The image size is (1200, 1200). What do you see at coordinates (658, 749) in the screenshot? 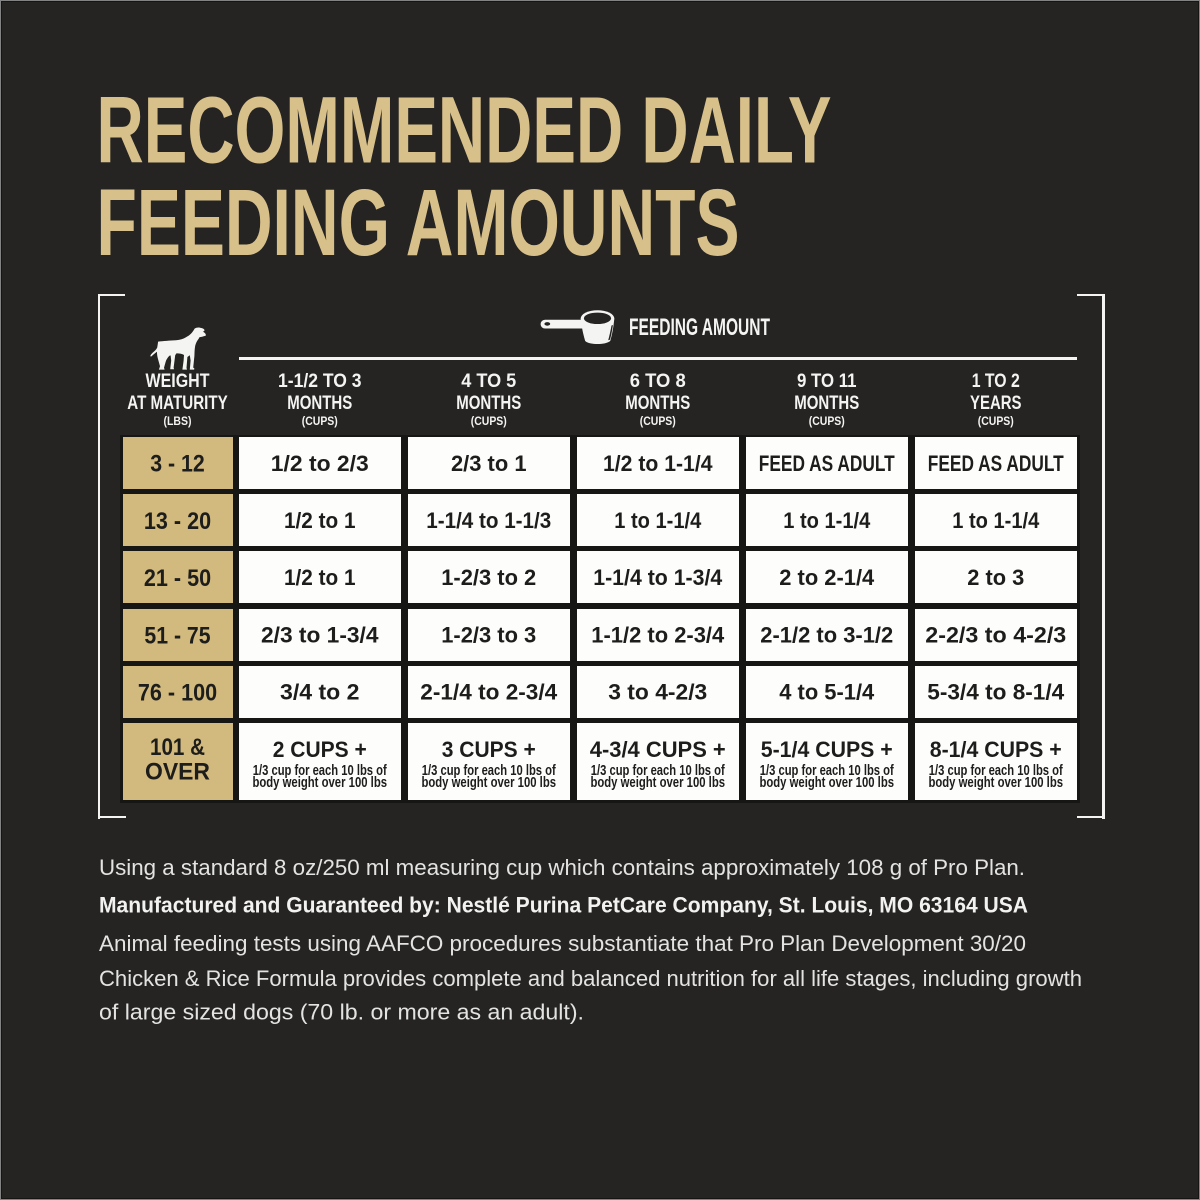
I see `svg-text: 4-3/4 CUPS +` at bounding box center [658, 749].